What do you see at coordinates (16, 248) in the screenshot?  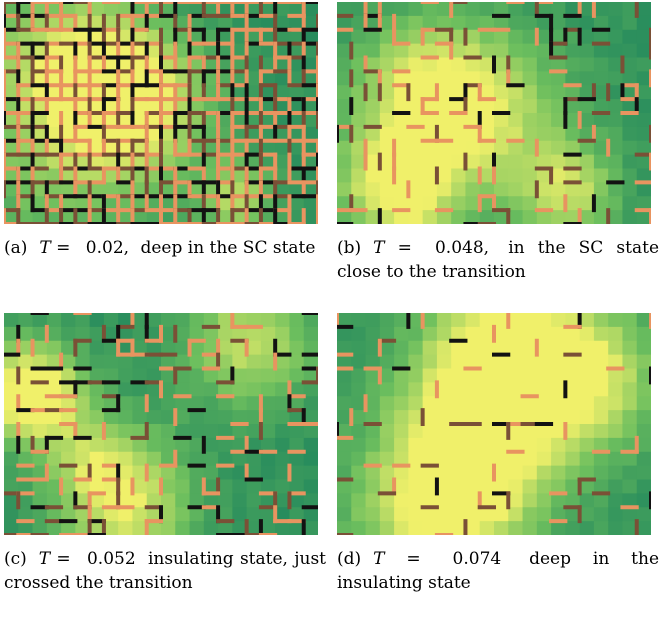 I see `caption-label: (a)` at bounding box center [16, 248].